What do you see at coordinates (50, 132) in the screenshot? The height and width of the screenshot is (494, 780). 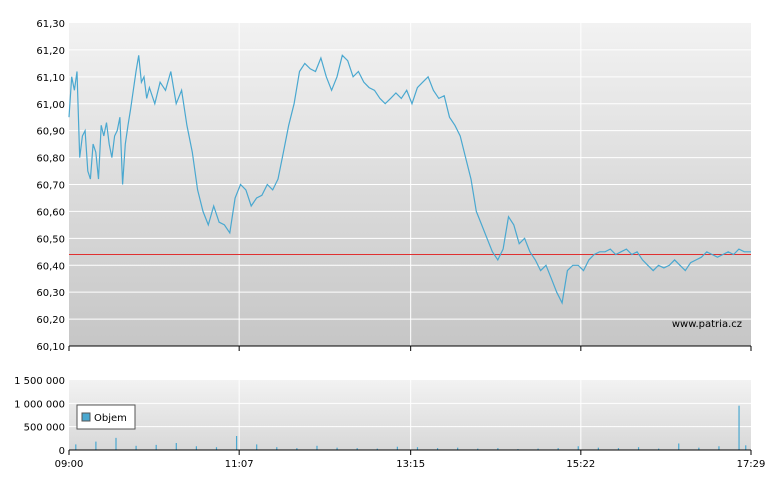 I see `price-y-tick-label: 60,90` at bounding box center [50, 132].